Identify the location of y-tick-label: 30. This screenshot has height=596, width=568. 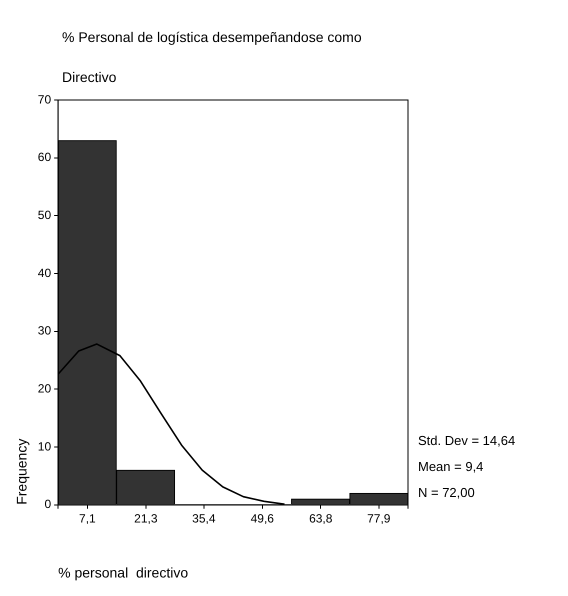
(45, 331).